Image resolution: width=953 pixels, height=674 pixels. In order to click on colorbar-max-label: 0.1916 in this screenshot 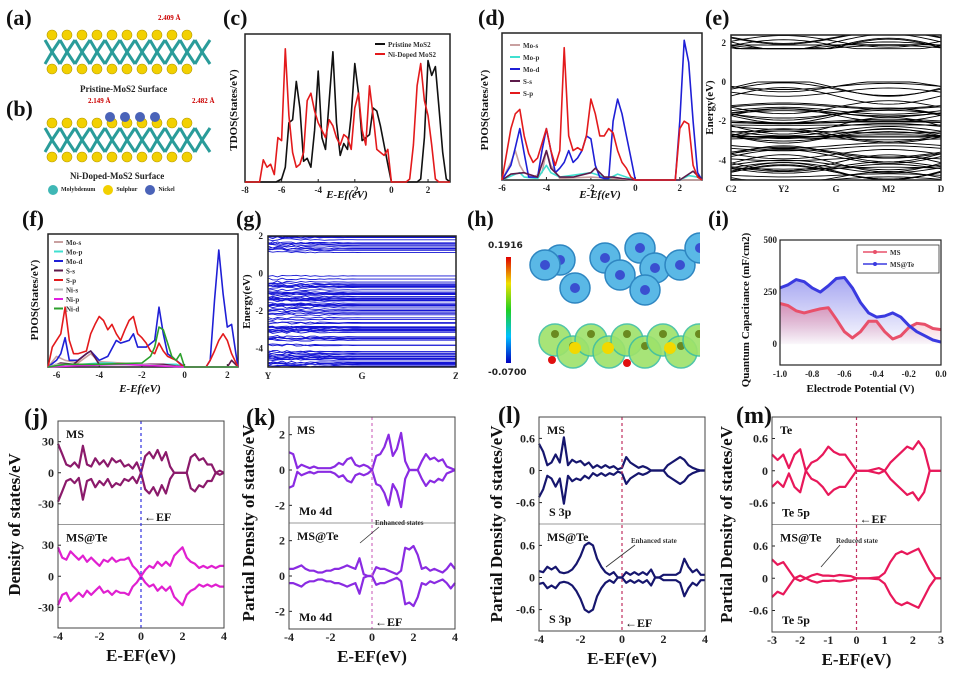, I will do `click(505, 246)`.